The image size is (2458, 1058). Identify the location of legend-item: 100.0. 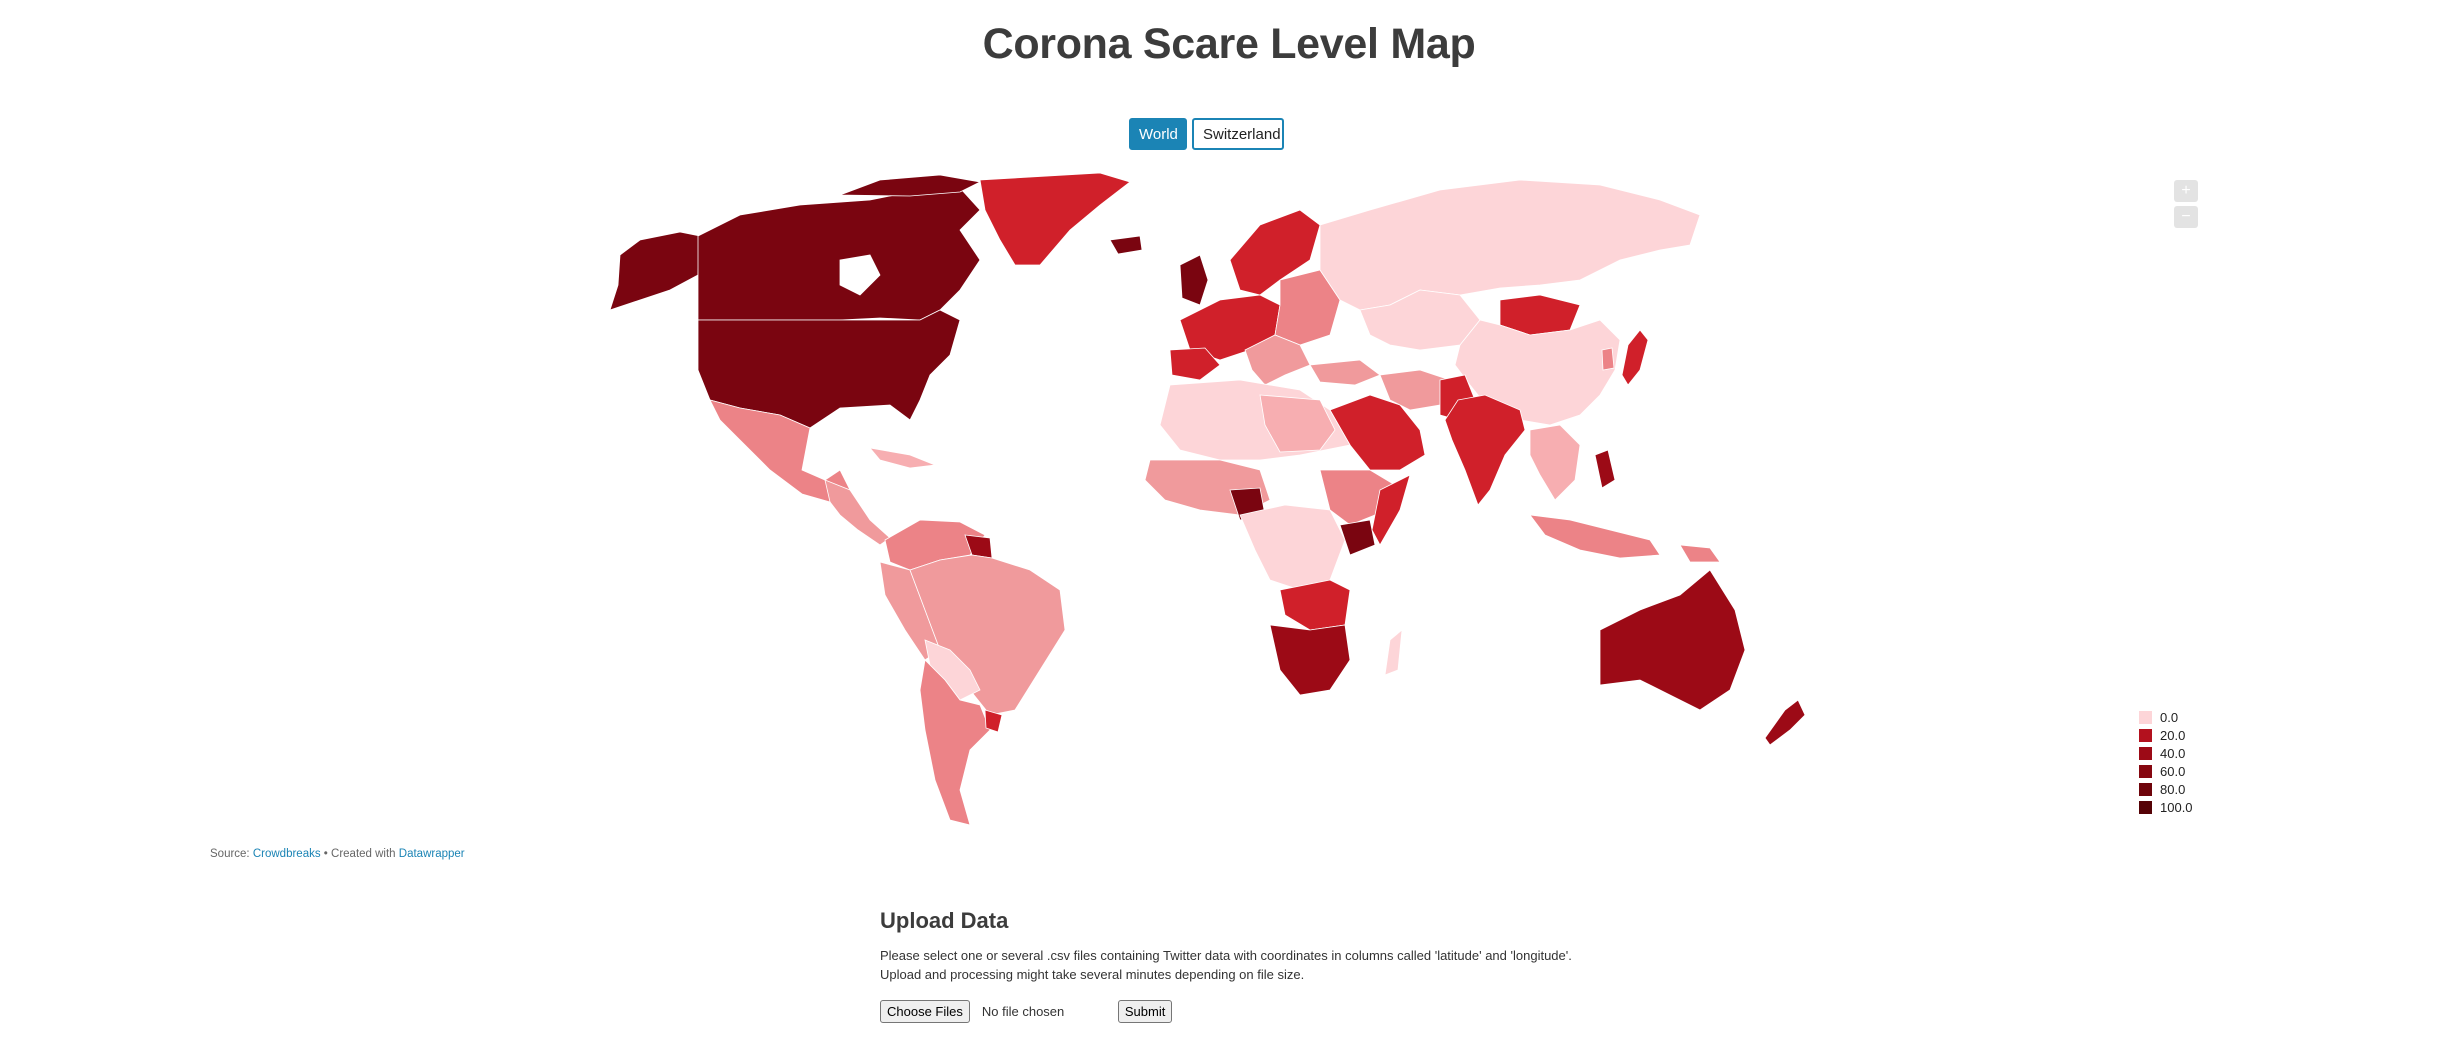
(2166, 807).